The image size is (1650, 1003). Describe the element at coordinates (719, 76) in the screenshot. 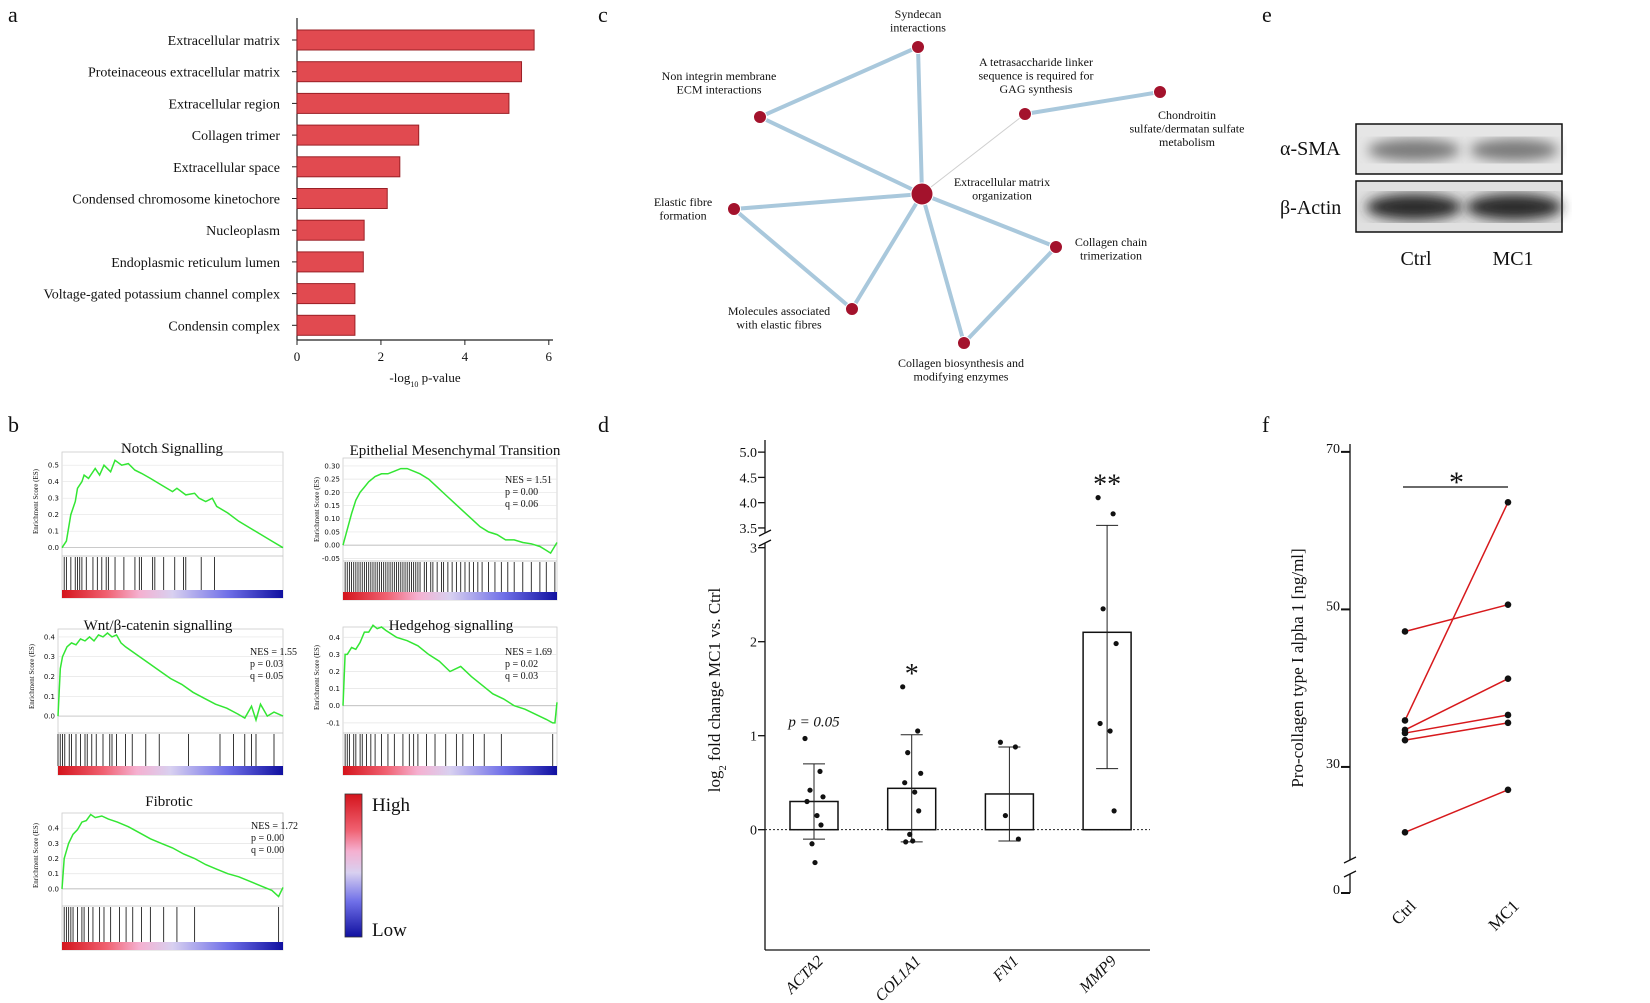

I see `node-label: Non integrin membrane` at that location.